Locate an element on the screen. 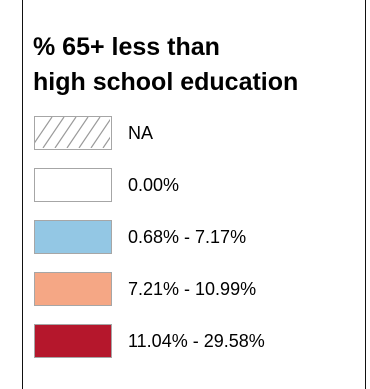  legend-label-na: NA is located at coordinates (141, 132).